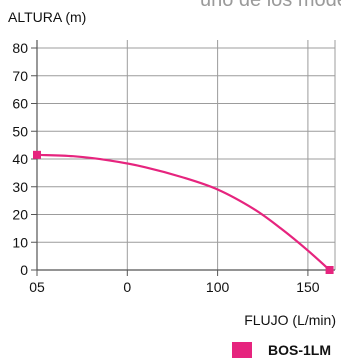 The image size is (341, 360). I want to click on x-ticks: 05 0 100 150, so click(174, 282).